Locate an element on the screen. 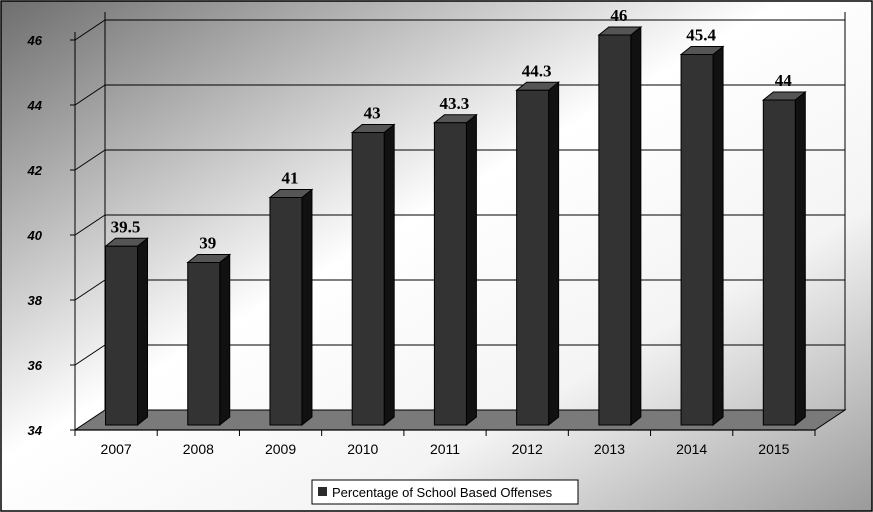  x-tick-label: 2011 is located at coordinates (445, 449).